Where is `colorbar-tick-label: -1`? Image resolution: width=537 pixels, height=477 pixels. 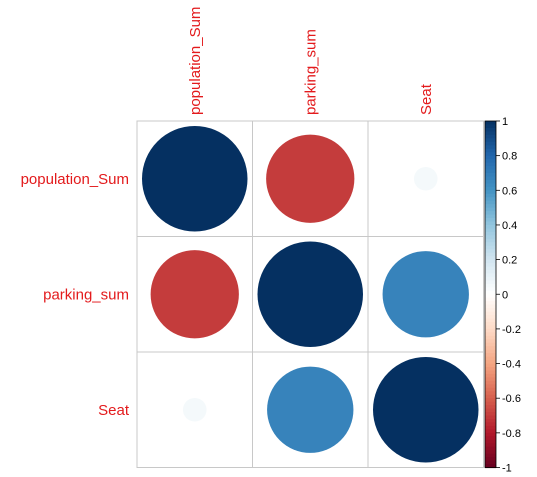
colorbar-tick-label: -1 is located at coordinates (507, 469).